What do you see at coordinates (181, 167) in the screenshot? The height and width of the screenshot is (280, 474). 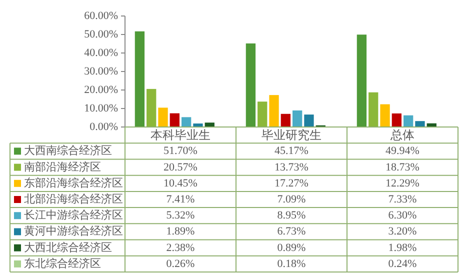 I see `value-label: 20.57%` at bounding box center [181, 167].